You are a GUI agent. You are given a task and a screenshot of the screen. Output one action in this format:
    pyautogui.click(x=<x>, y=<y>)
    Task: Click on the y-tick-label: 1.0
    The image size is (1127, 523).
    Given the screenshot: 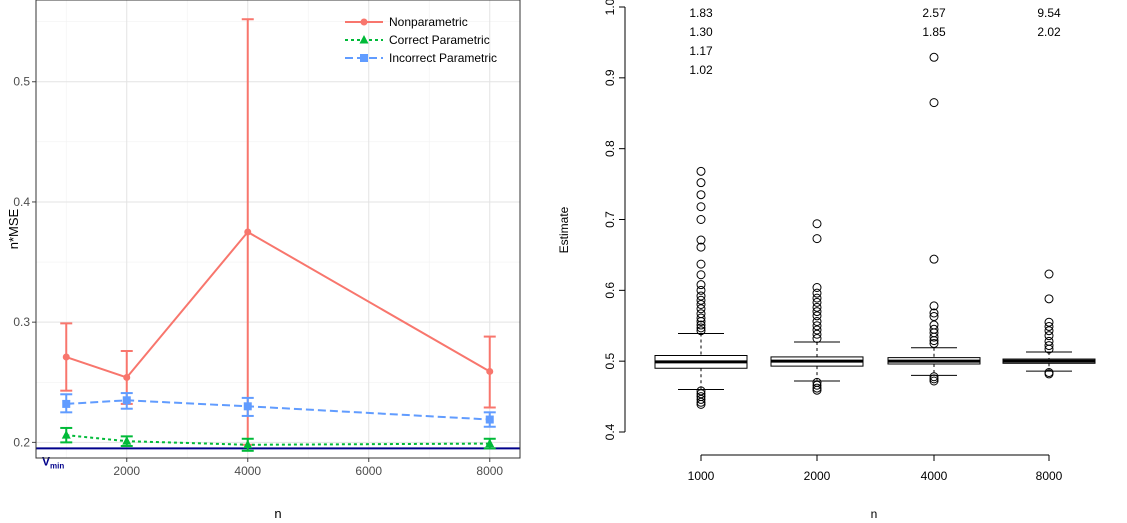 What is the action you would take?
    pyautogui.click(x=610, y=7)
    